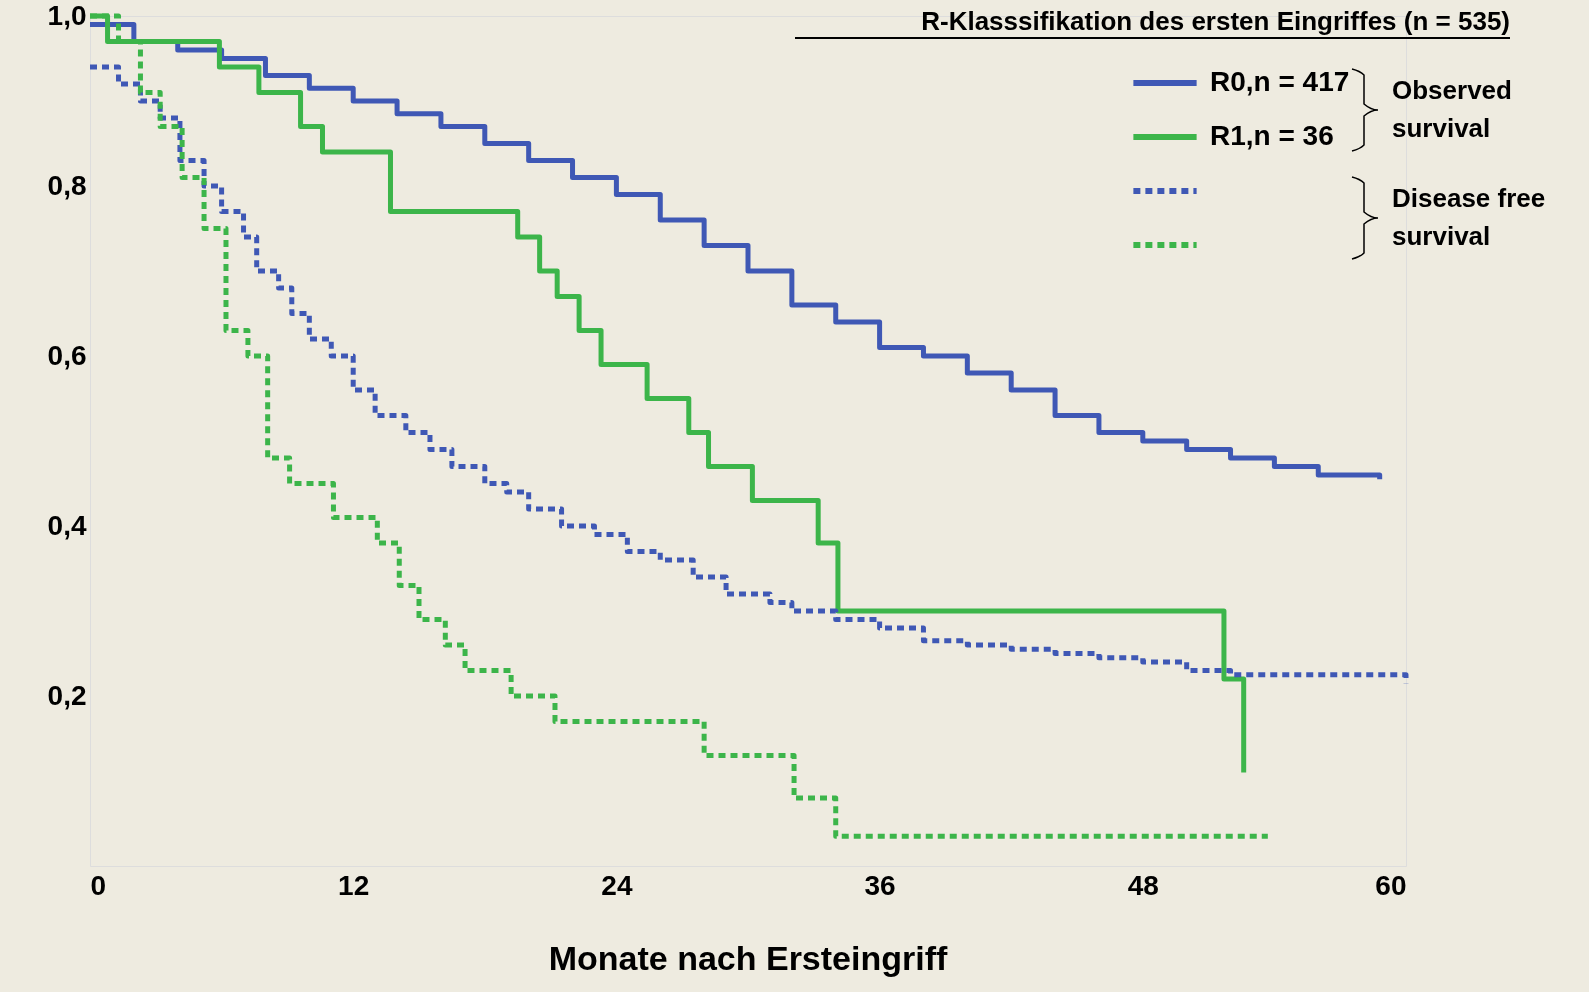 The height and width of the screenshot is (992, 1589). What do you see at coordinates (1391, 885) in the screenshot?
I see `x-tick-label: 60` at bounding box center [1391, 885].